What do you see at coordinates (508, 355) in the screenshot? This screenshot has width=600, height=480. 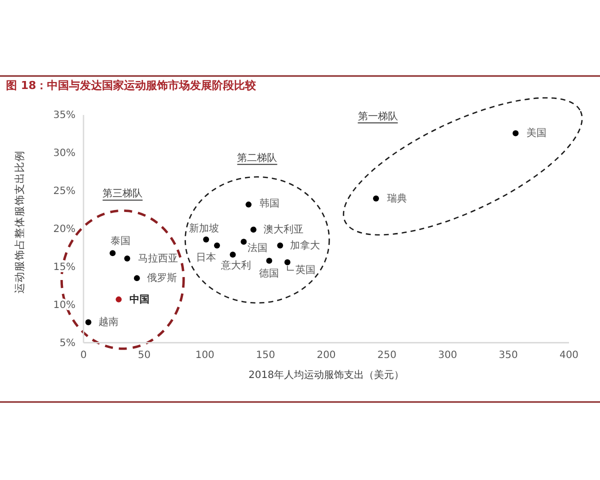 I see `x-tick-label: 350` at bounding box center [508, 355].